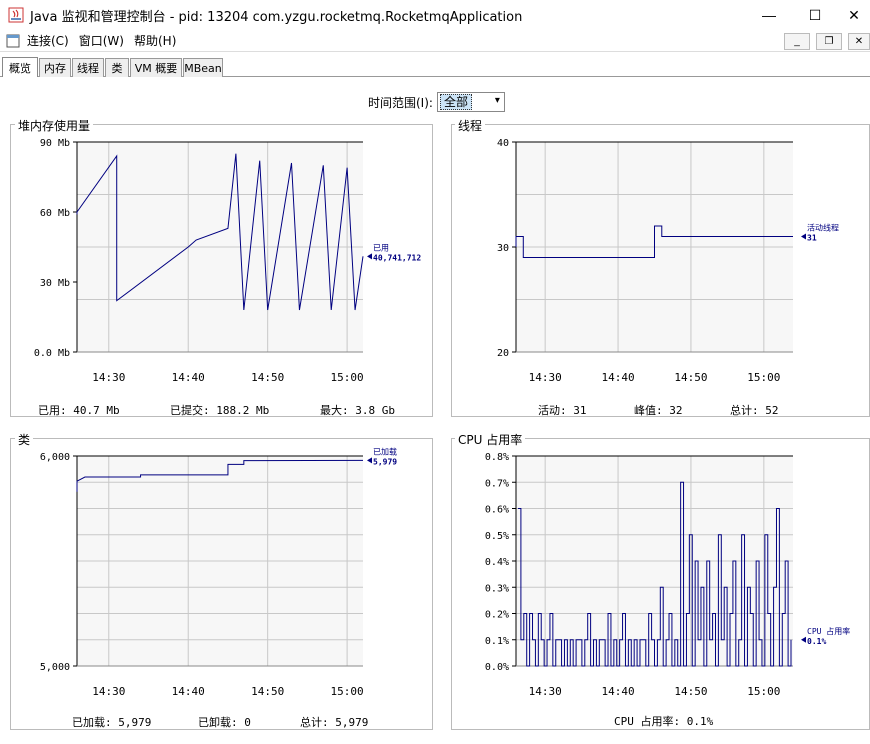  I want to click on y-tick-label: 0.5%, so click(497, 536).